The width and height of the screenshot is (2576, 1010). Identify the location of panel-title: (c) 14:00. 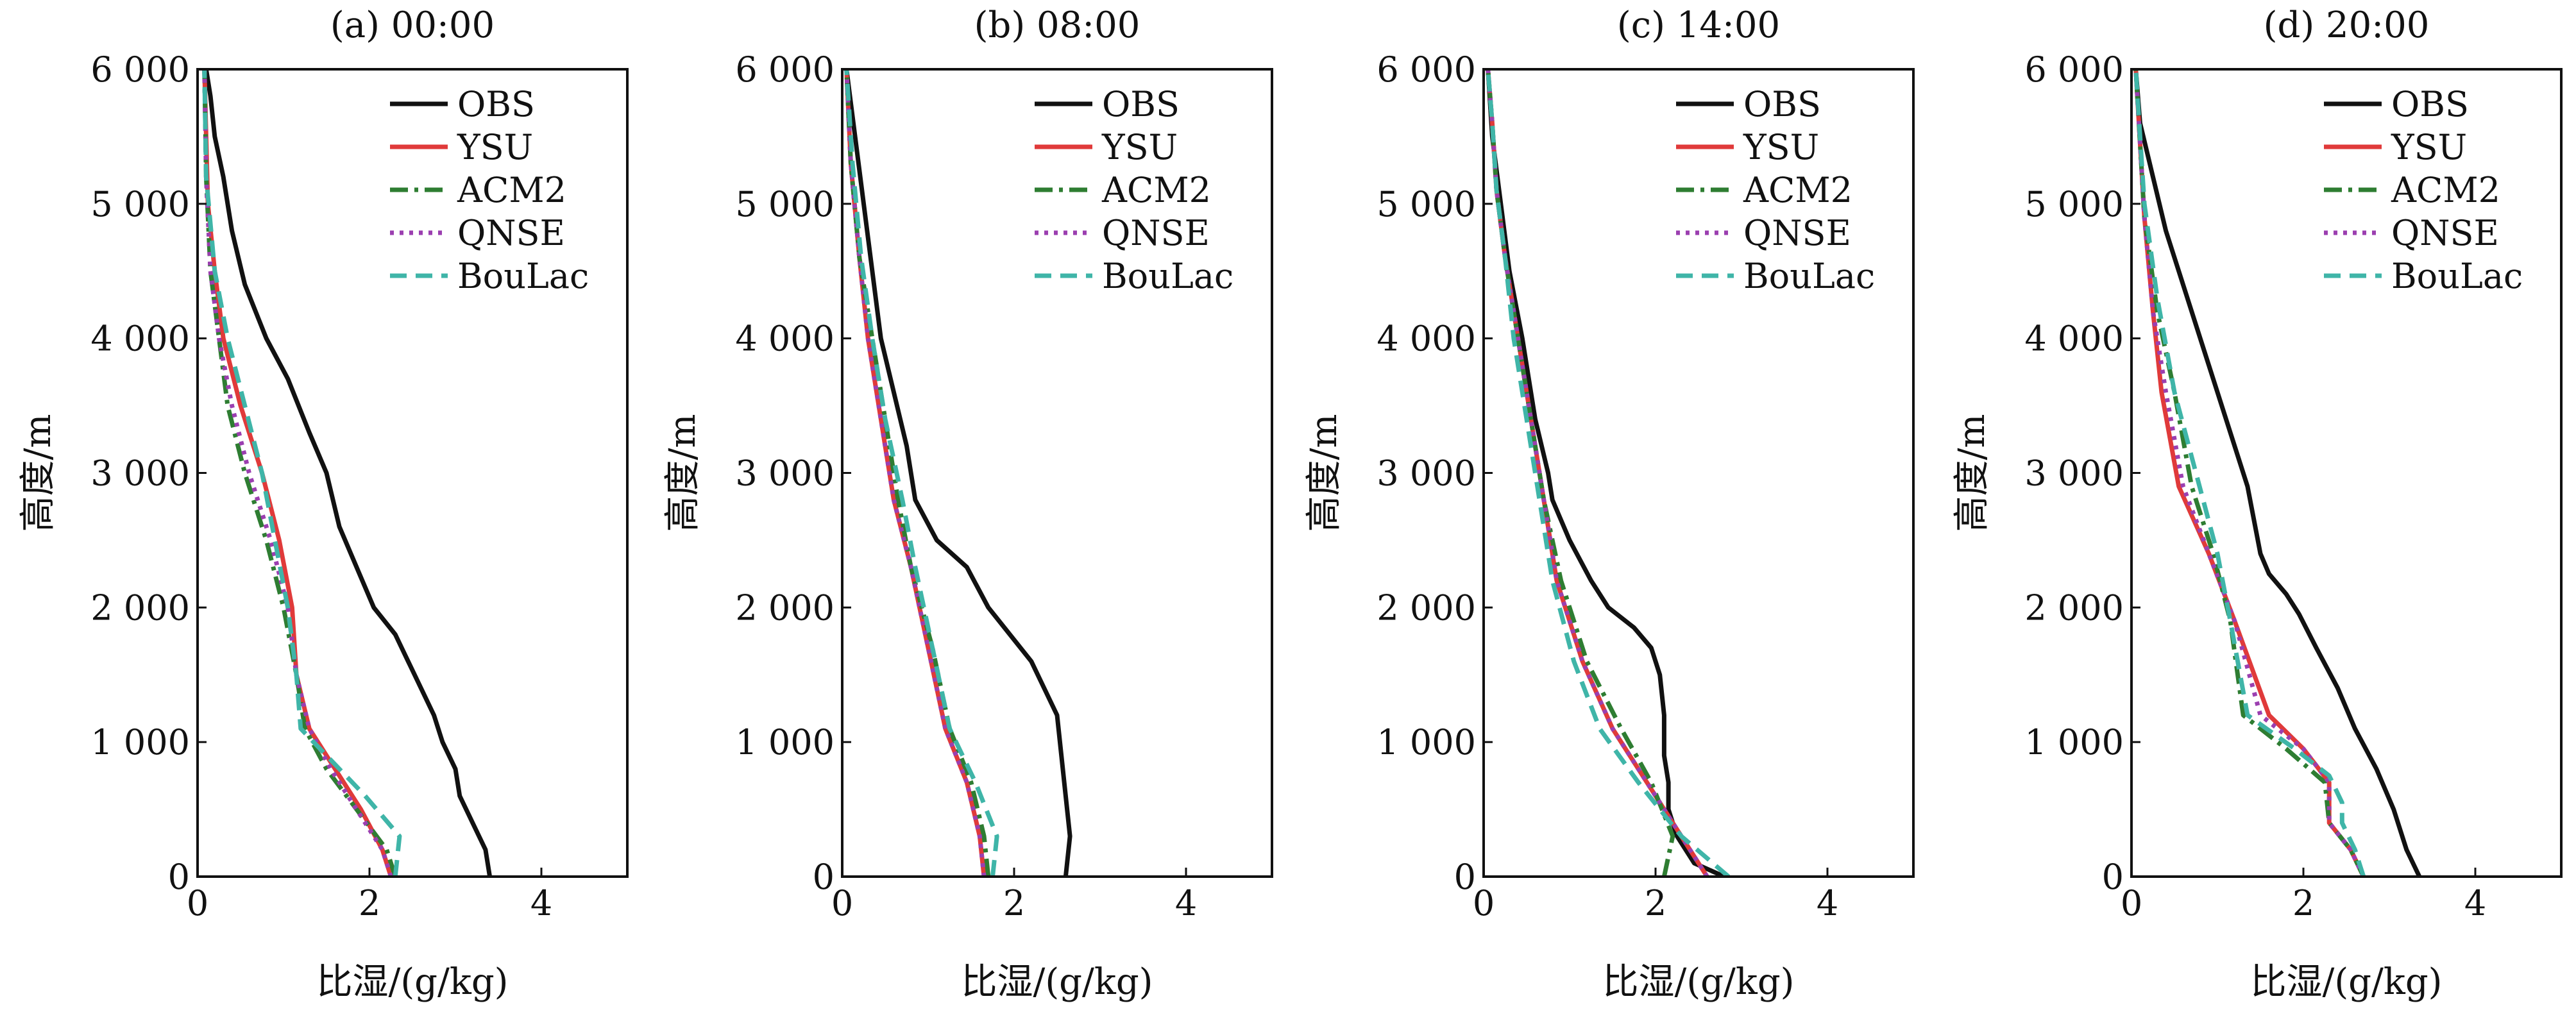
(1698, 25).